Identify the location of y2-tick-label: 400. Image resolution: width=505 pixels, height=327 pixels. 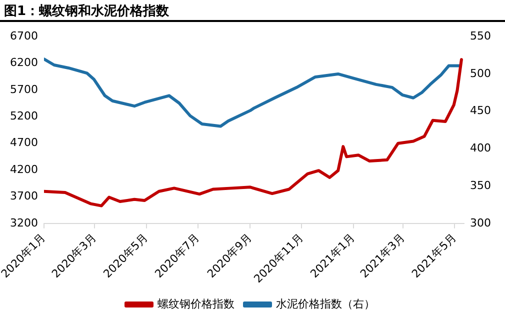
(481, 148).